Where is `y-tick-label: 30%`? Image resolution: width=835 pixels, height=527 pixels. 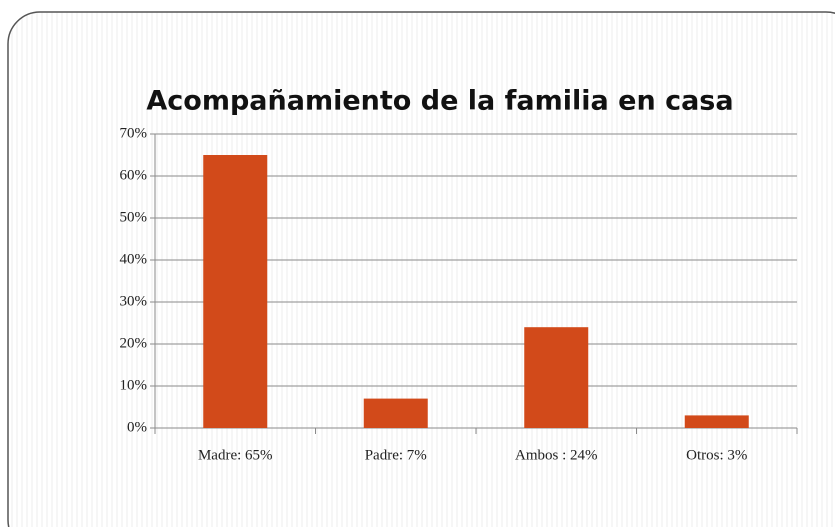 y-tick-label: 30% is located at coordinates (134, 301).